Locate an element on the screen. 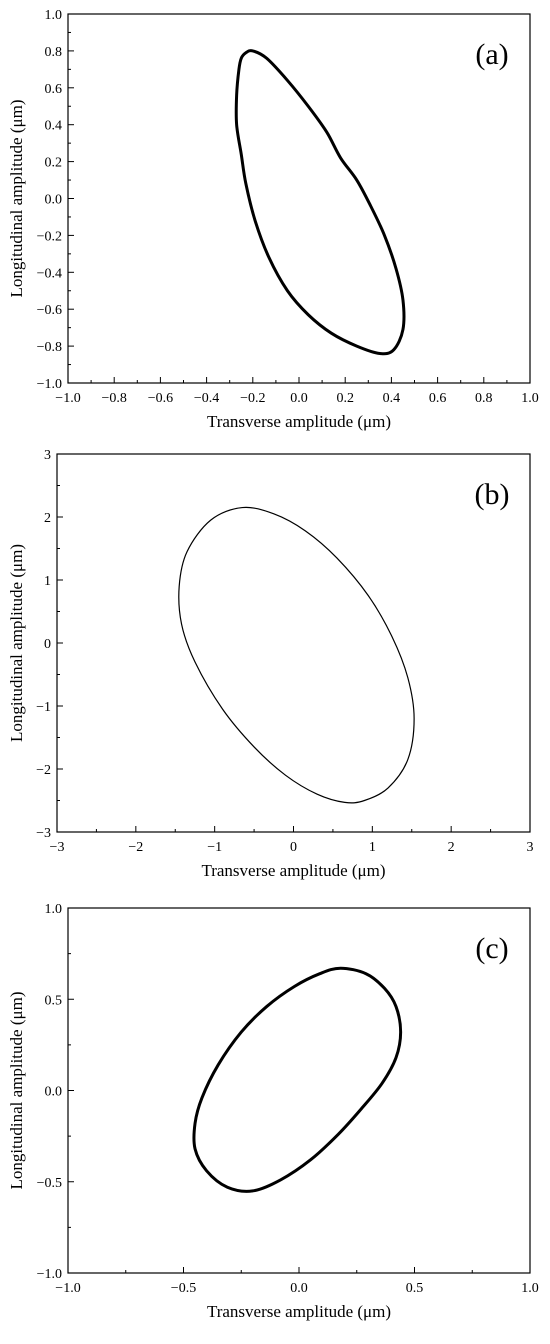 The height and width of the screenshot is (1344, 550). x-tick-label: 0.6 is located at coordinates (438, 398).